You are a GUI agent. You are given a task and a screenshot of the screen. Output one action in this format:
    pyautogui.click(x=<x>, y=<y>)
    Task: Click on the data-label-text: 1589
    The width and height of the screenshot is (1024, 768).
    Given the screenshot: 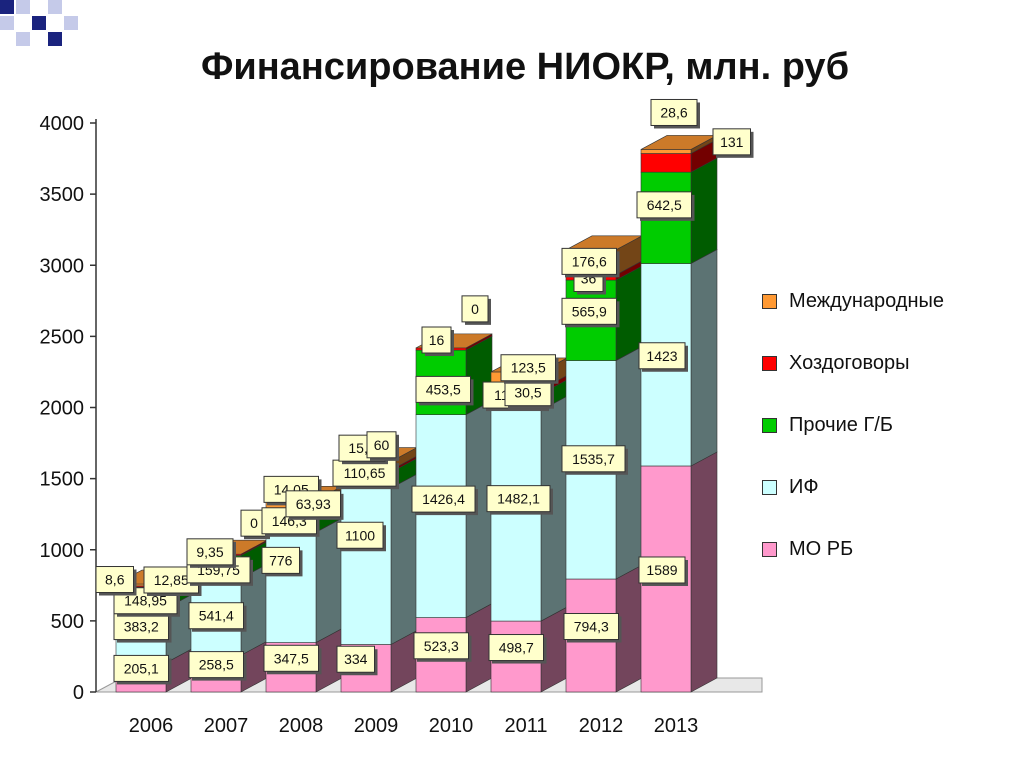 What is the action you would take?
    pyautogui.click(x=661, y=570)
    